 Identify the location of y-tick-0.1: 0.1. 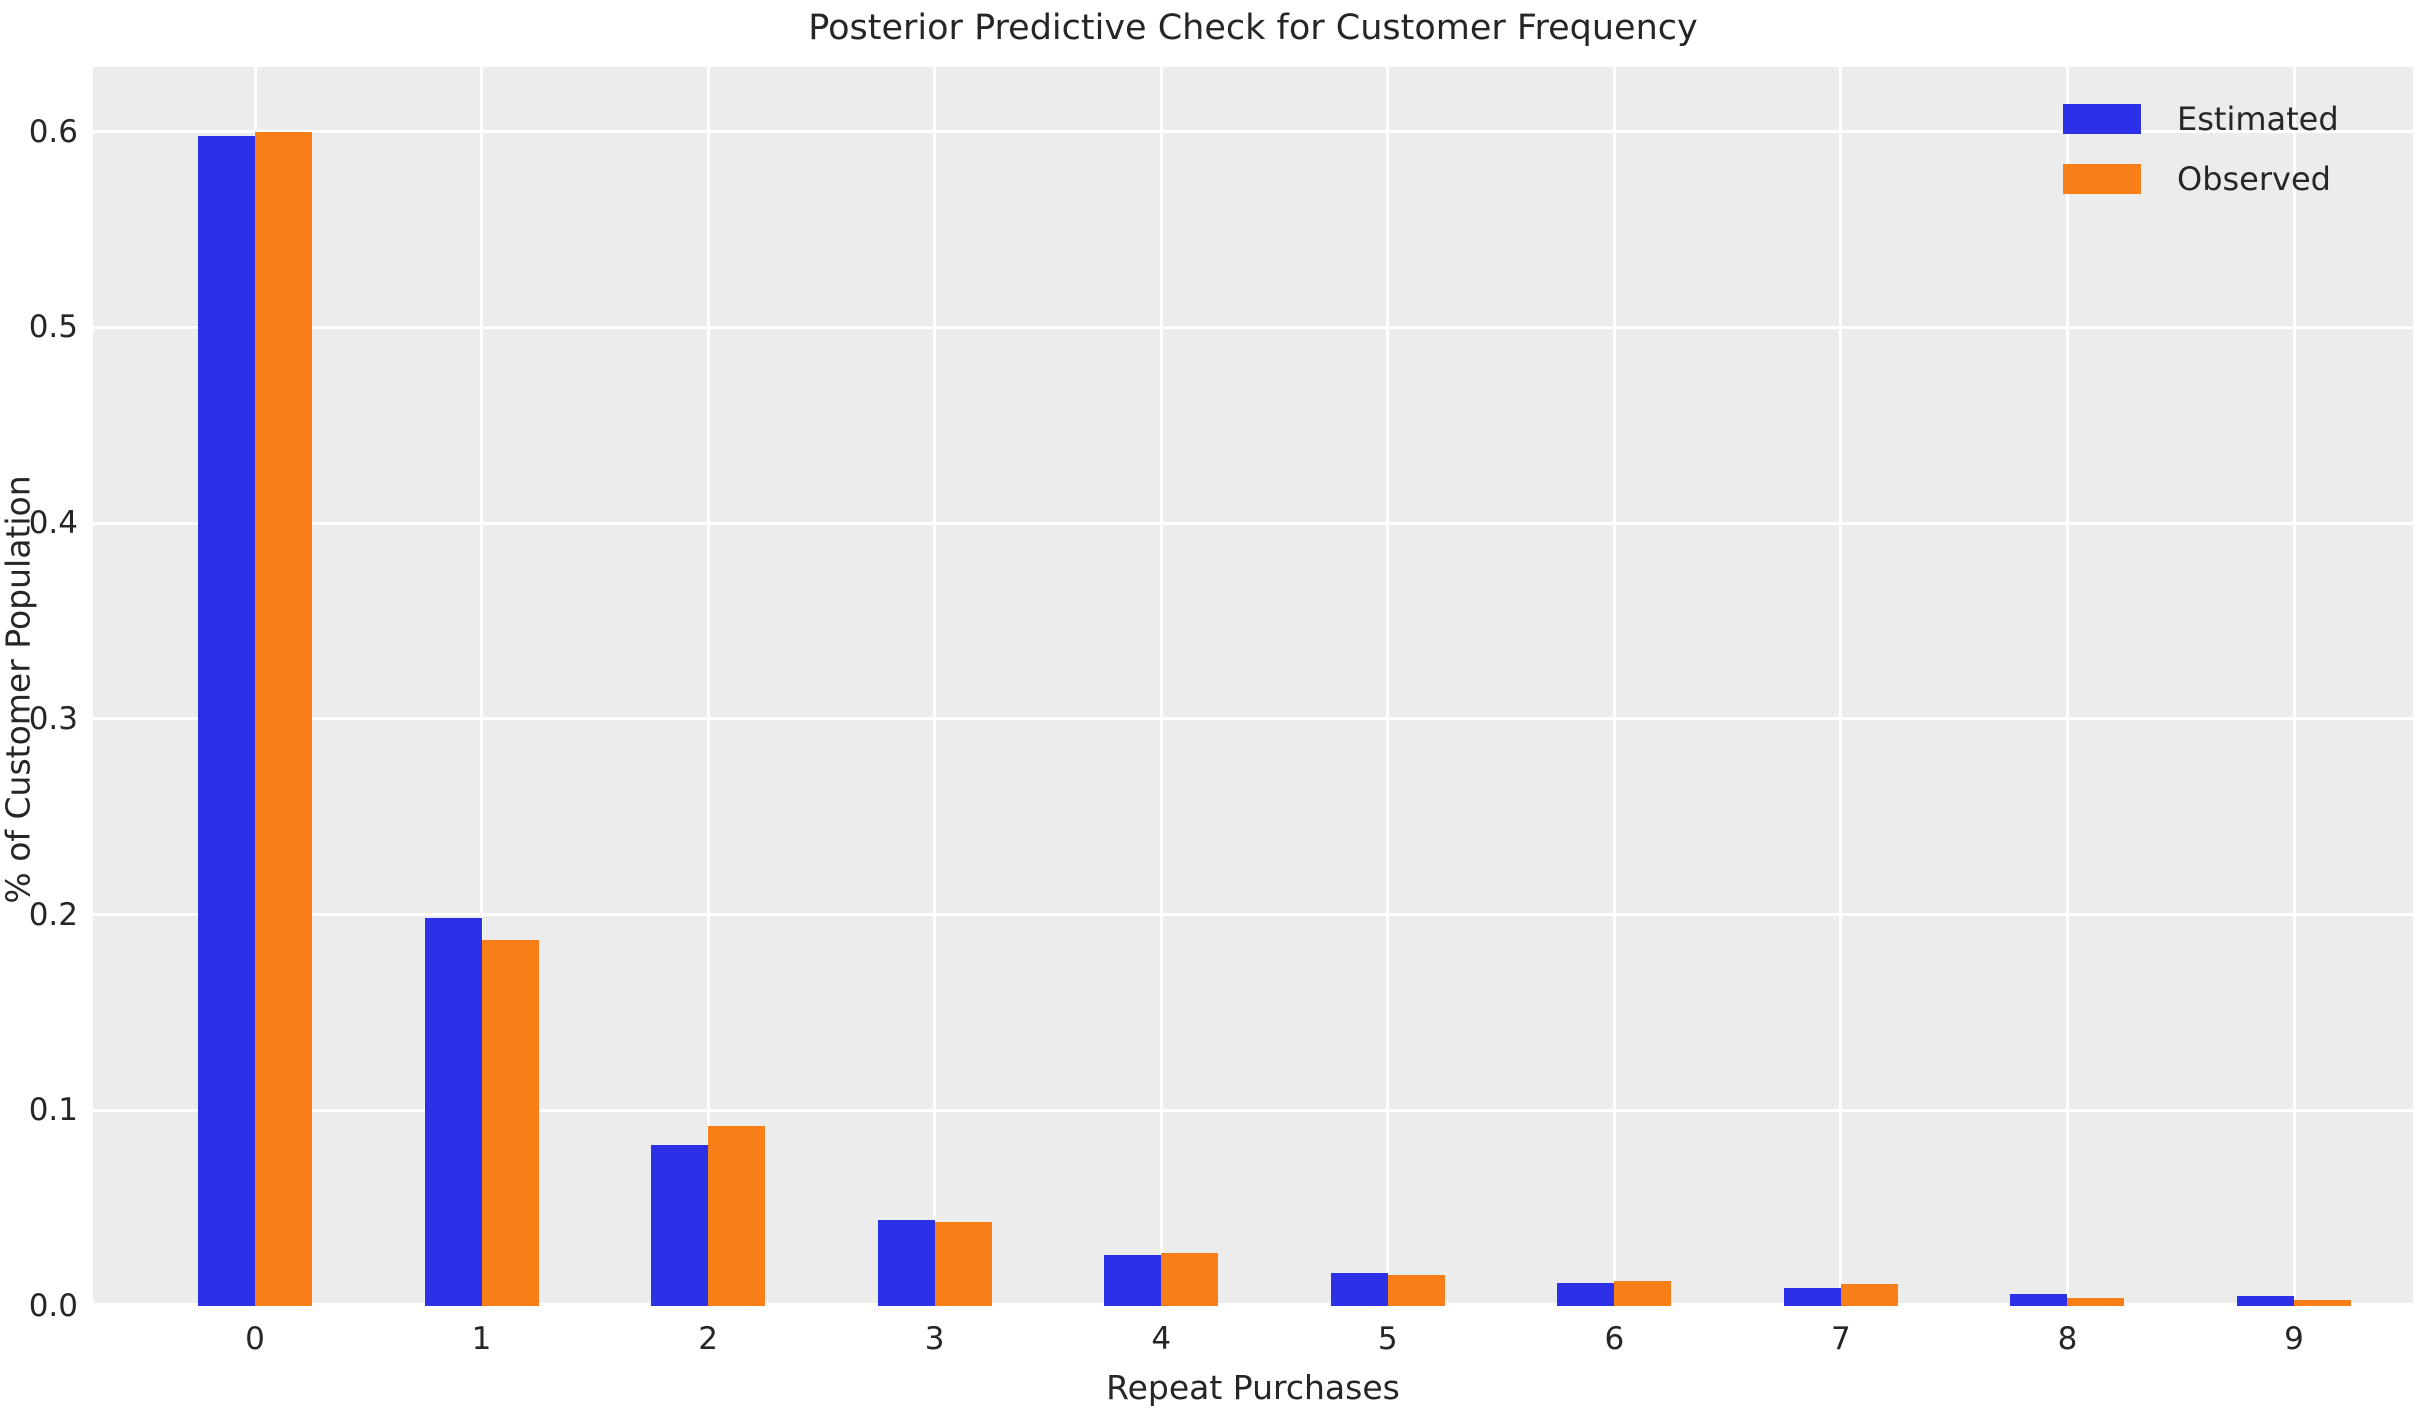
(53, 1110).